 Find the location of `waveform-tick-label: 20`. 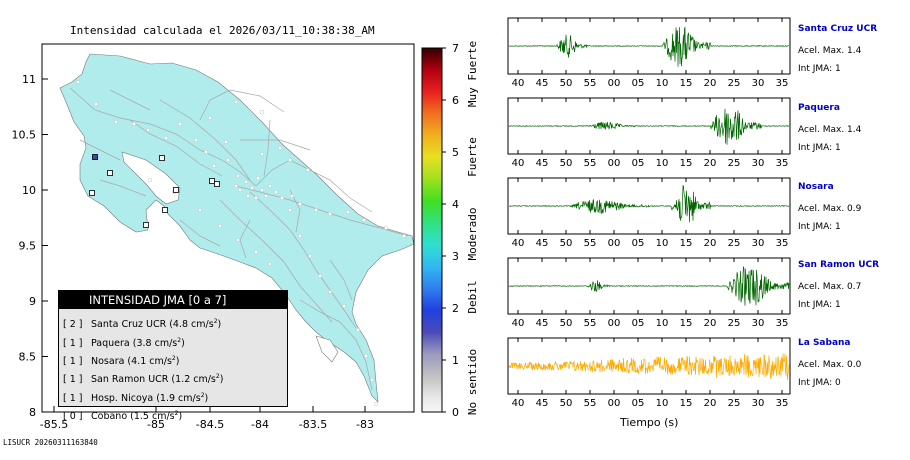

waveform-tick-label: 20 is located at coordinates (710, 163).